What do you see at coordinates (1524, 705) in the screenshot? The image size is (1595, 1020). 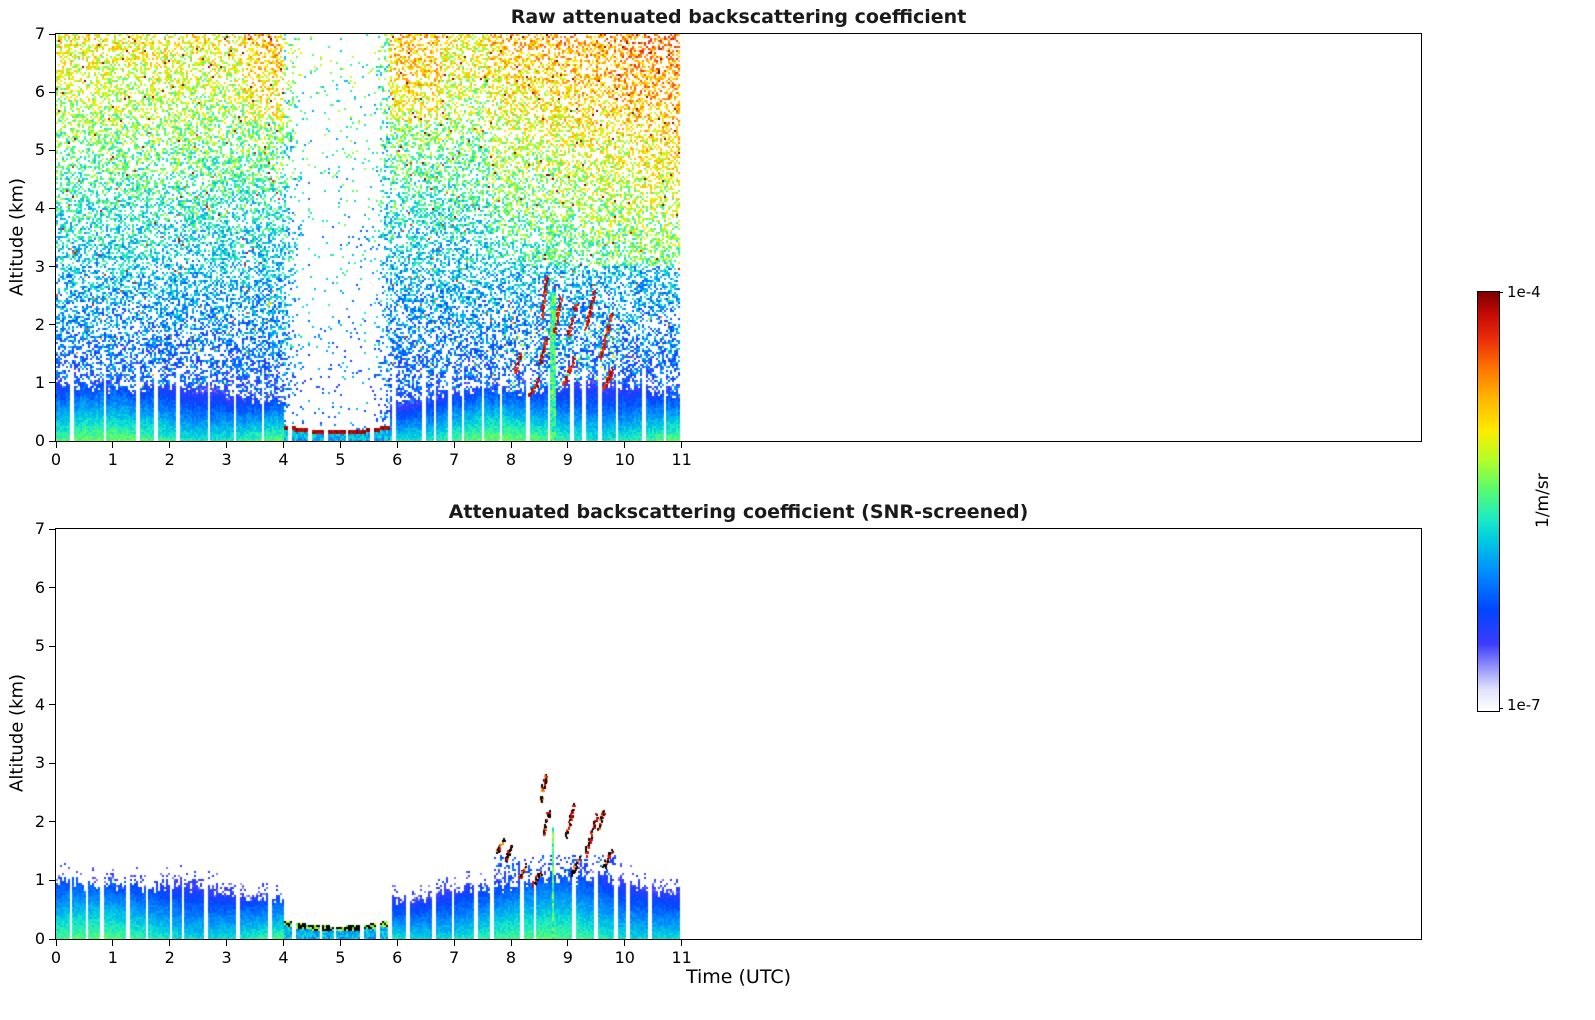 I see `colorbar-min-label: 1e-7` at bounding box center [1524, 705].